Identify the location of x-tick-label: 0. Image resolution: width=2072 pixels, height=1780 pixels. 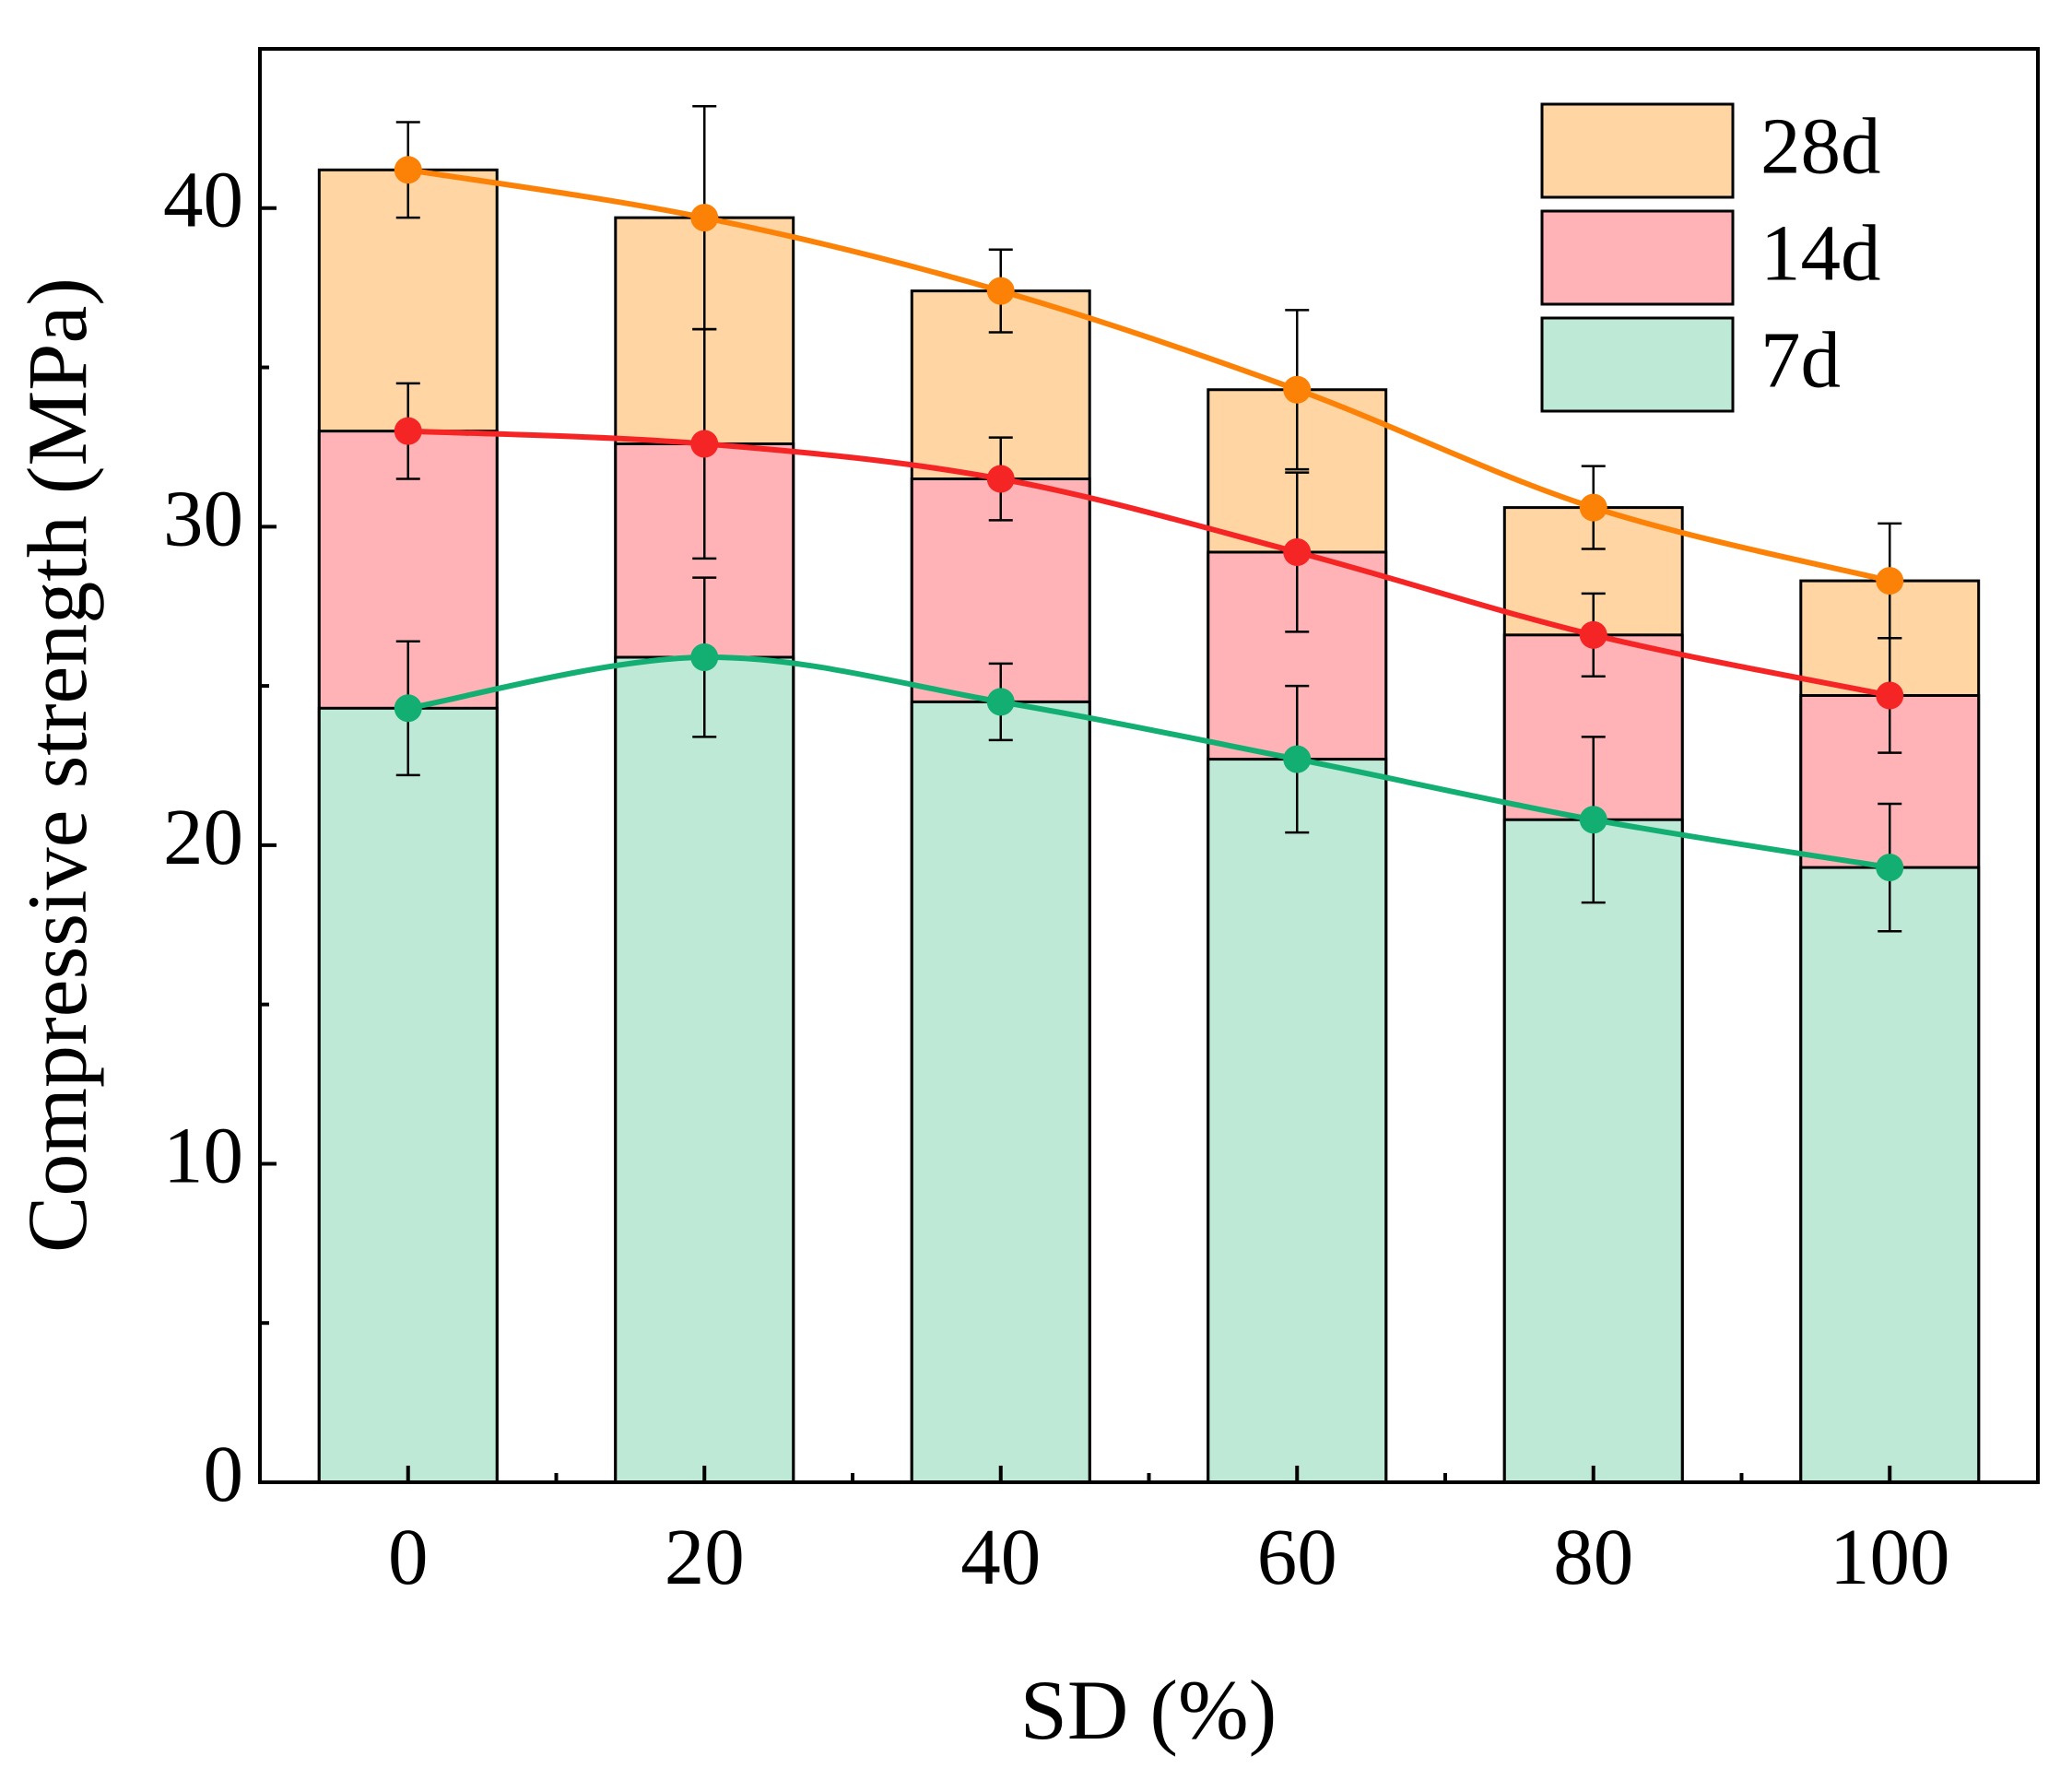
(408, 1557).